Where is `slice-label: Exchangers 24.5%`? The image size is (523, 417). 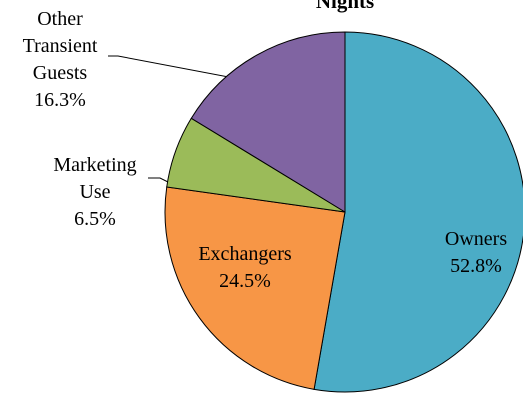 slice-label: Exchangers 24.5% is located at coordinates (245, 268).